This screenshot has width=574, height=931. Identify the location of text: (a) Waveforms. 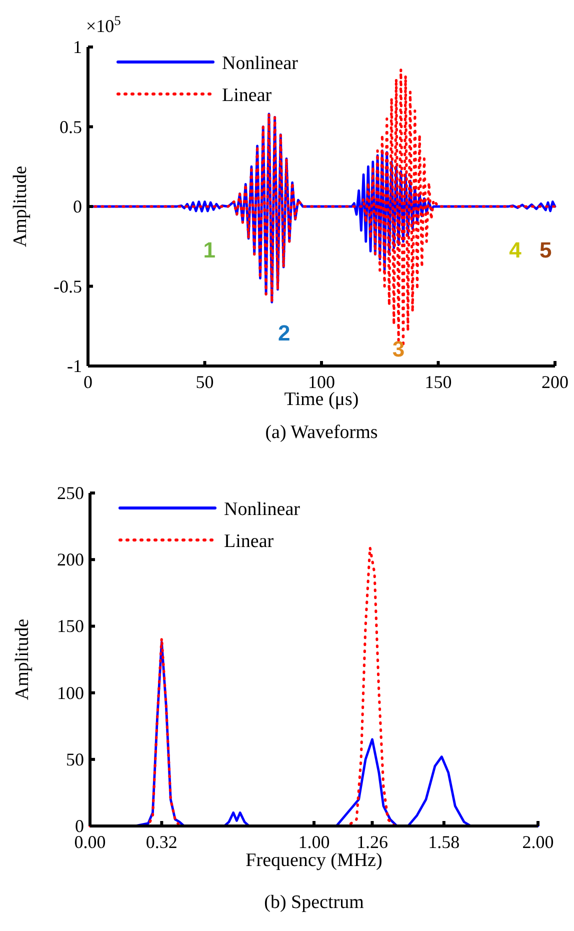
(321, 432).